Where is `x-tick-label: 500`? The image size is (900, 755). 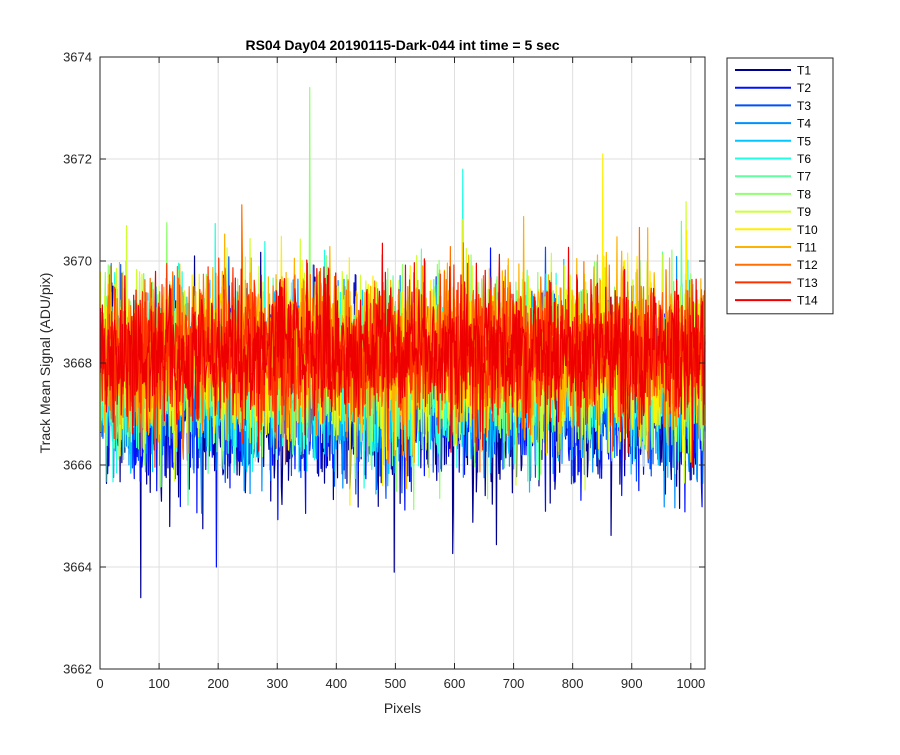
x-tick-label: 500 is located at coordinates (396, 683).